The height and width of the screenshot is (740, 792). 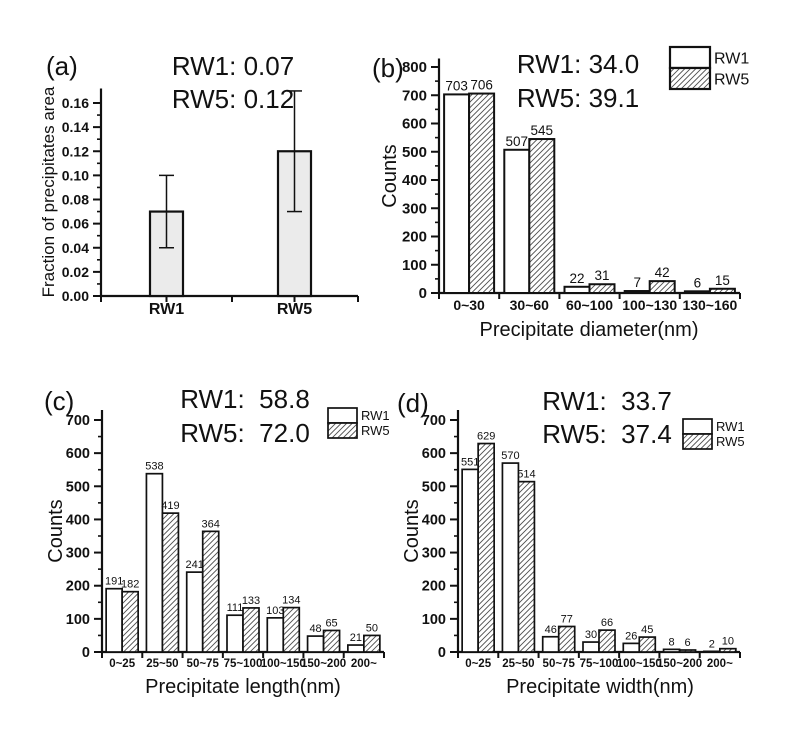 What do you see at coordinates (170, 506) in the screenshot?
I see `value-label: 419` at bounding box center [170, 506].